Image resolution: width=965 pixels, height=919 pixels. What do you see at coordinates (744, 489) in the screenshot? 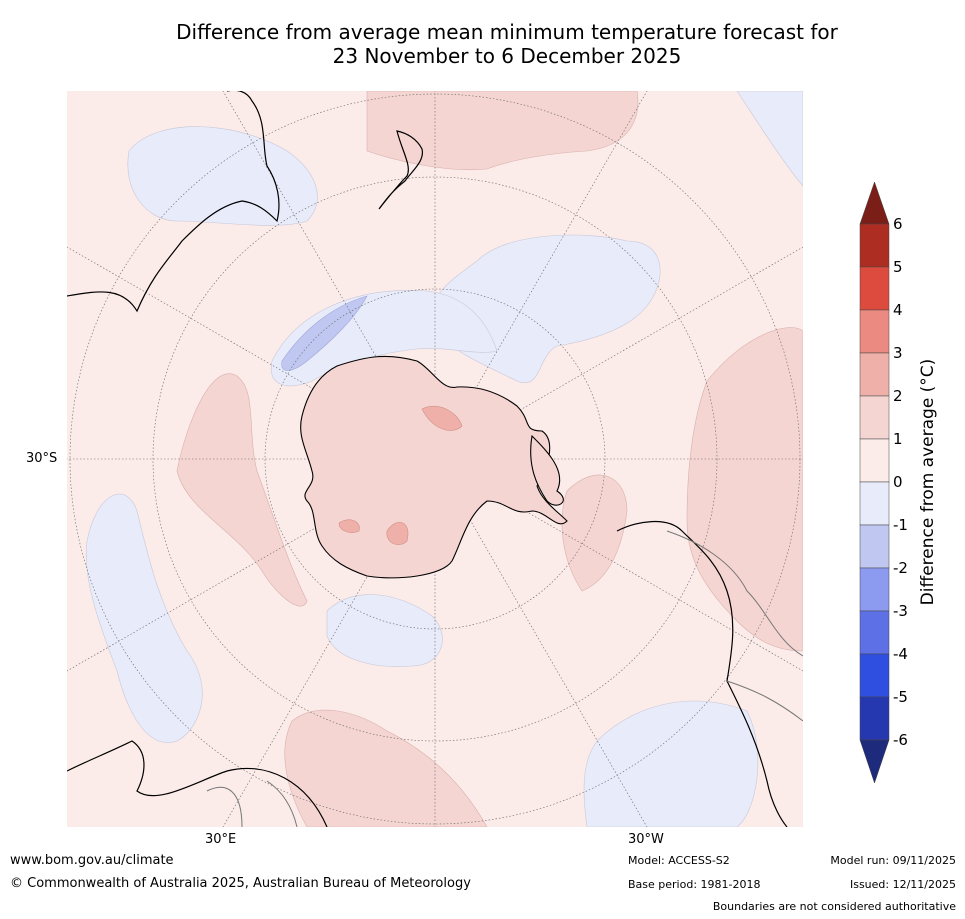
I see `warm-region-east` at bounding box center [744, 489].